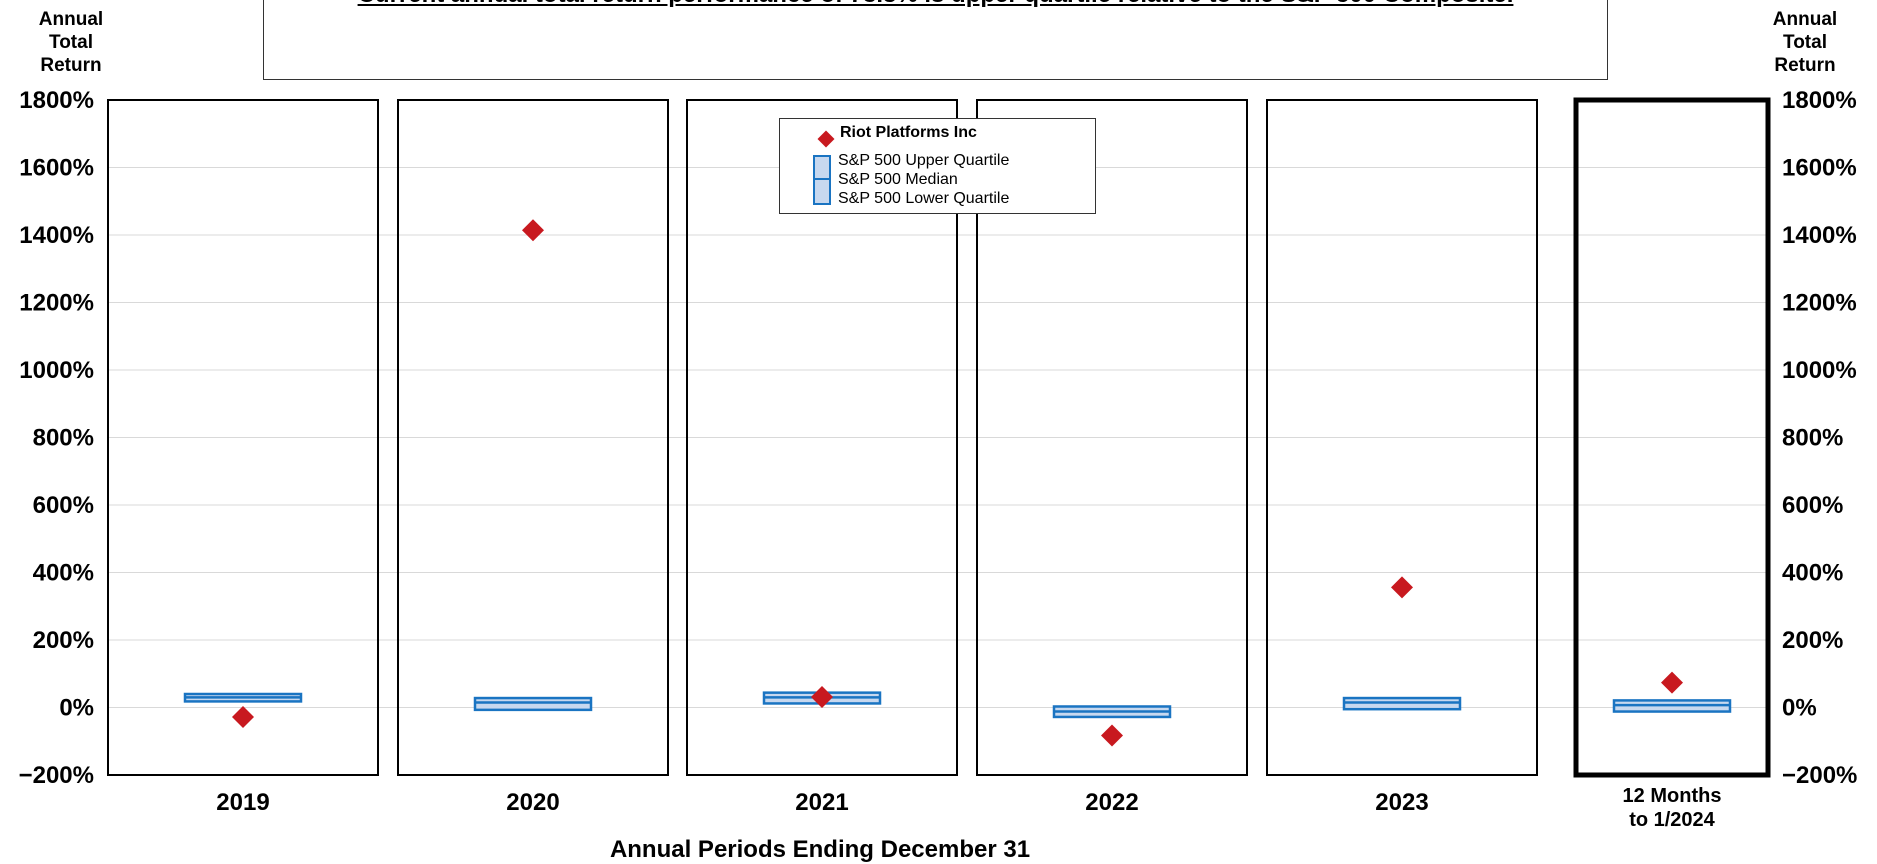  What do you see at coordinates (1819, 775) in the screenshot?
I see `y-tick-label-right: −200%` at bounding box center [1819, 775].